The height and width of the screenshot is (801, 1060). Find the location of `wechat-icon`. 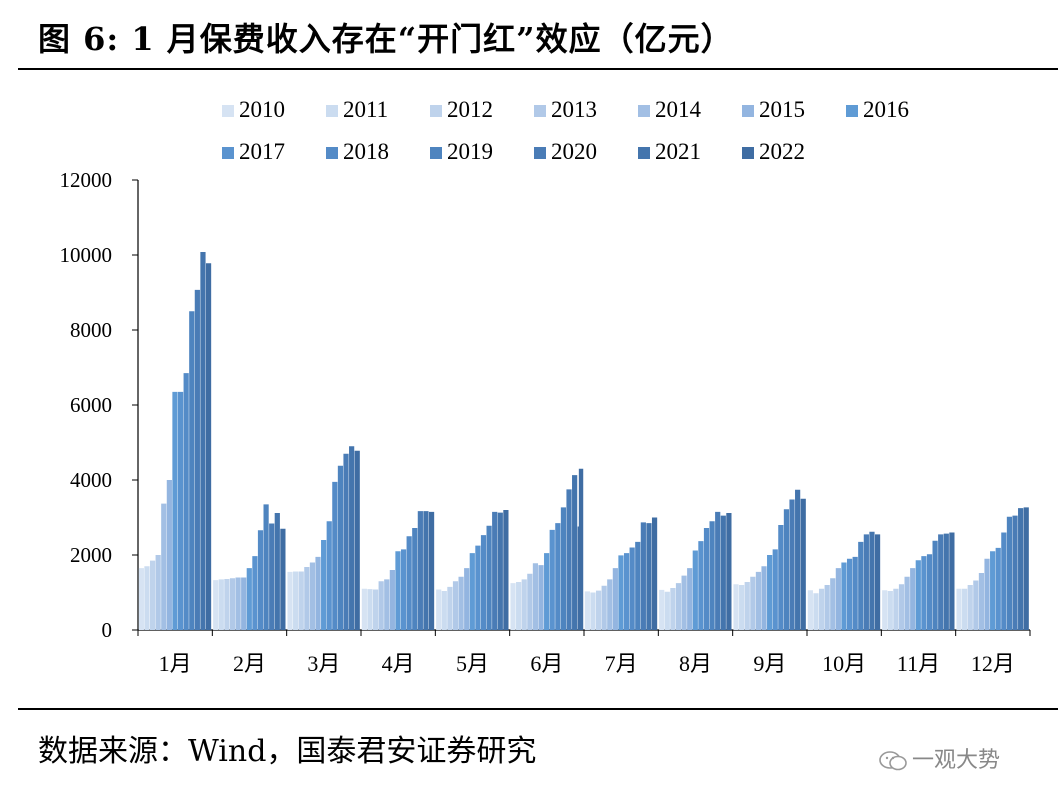

wechat-icon is located at coordinates (893, 761).